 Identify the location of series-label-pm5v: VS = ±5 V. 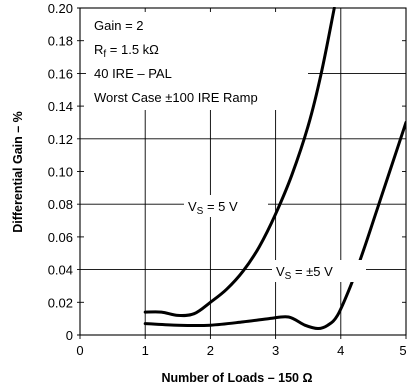
(304, 273).